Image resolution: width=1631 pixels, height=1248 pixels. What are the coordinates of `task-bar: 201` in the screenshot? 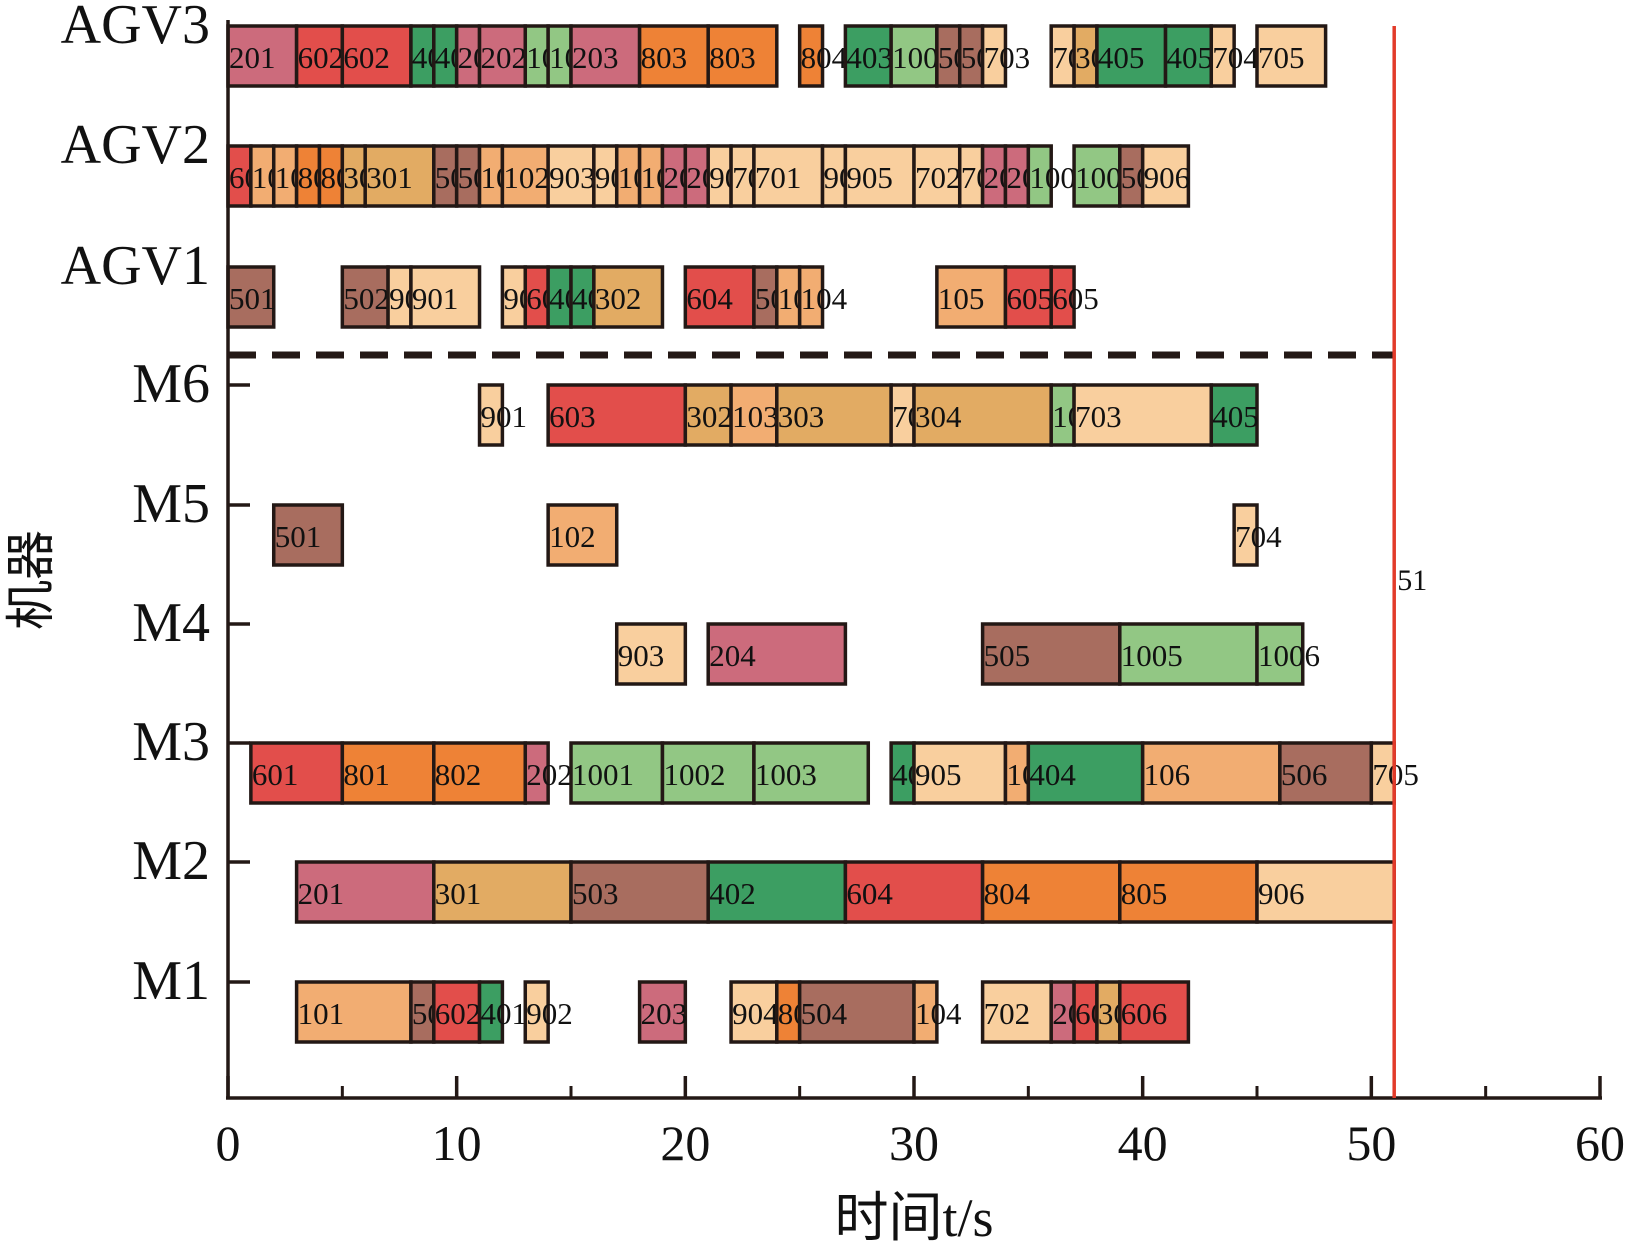 It's located at (262, 56).